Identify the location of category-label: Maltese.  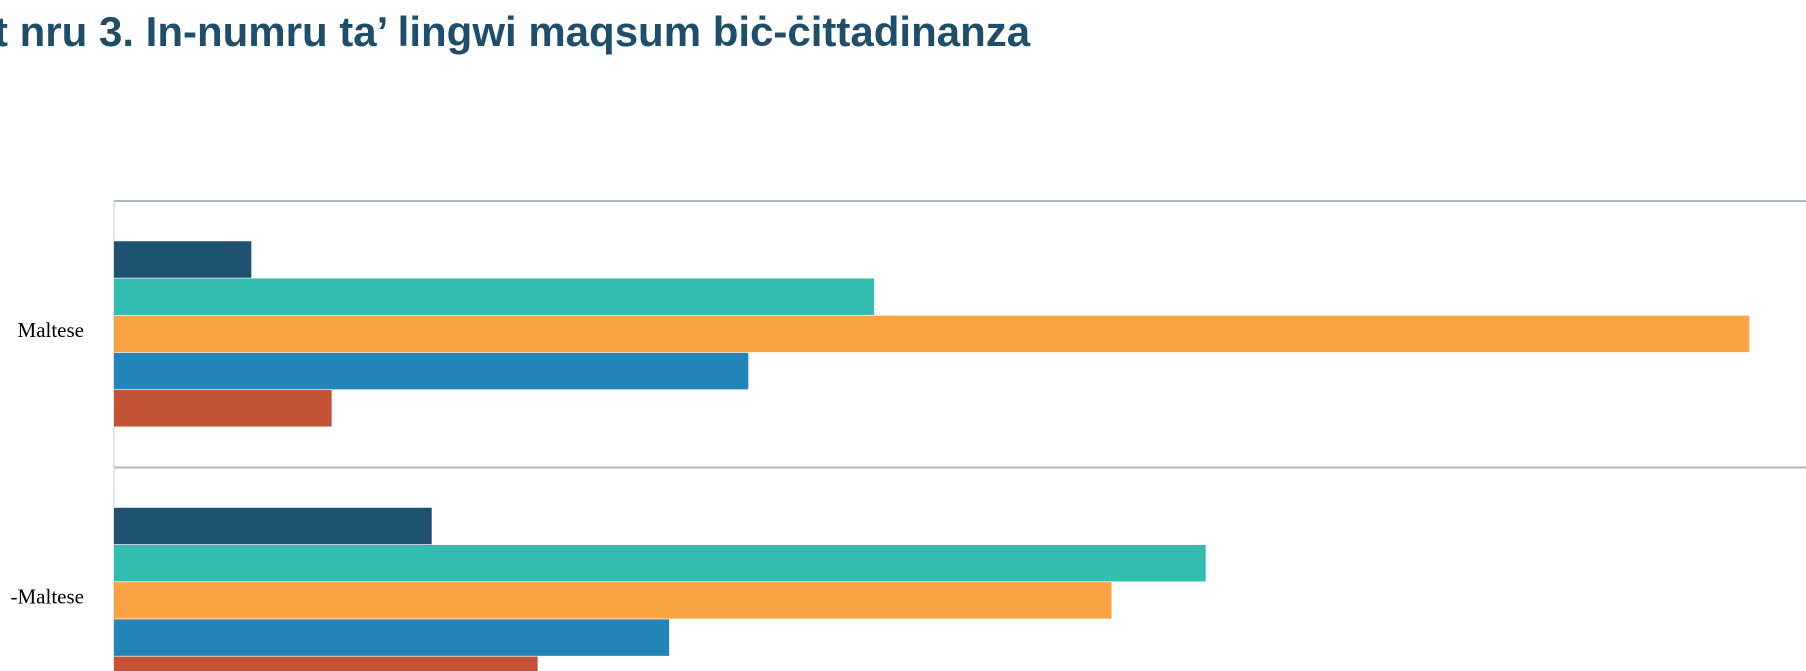
(51, 330).